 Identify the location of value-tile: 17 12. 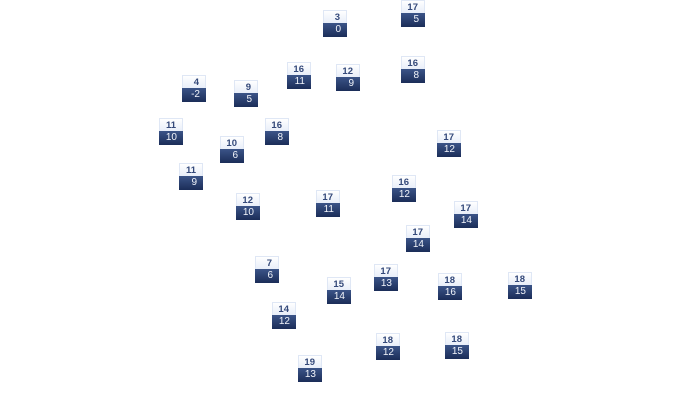
(449, 144).